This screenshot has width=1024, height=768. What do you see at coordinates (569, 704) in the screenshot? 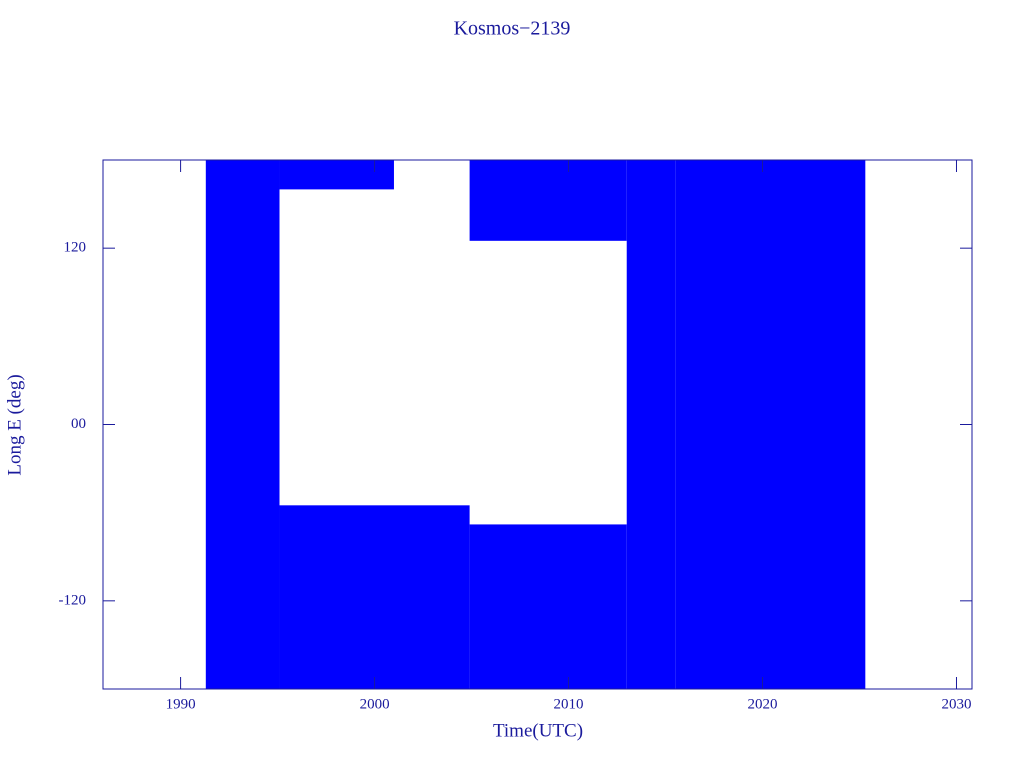
I see `x-tick-label: 2010` at bounding box center [569, 704].